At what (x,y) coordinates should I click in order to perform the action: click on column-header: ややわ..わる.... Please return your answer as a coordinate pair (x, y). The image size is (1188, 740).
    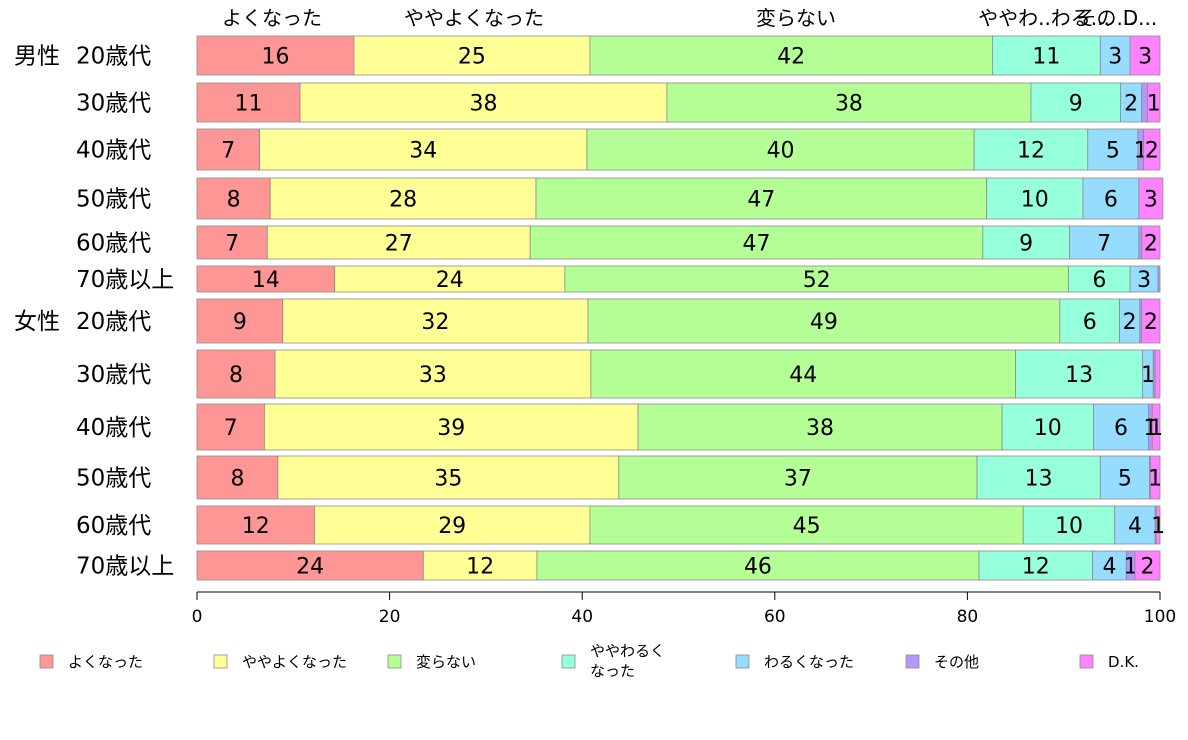
    Looking at the image, I should click on (1044, 18).